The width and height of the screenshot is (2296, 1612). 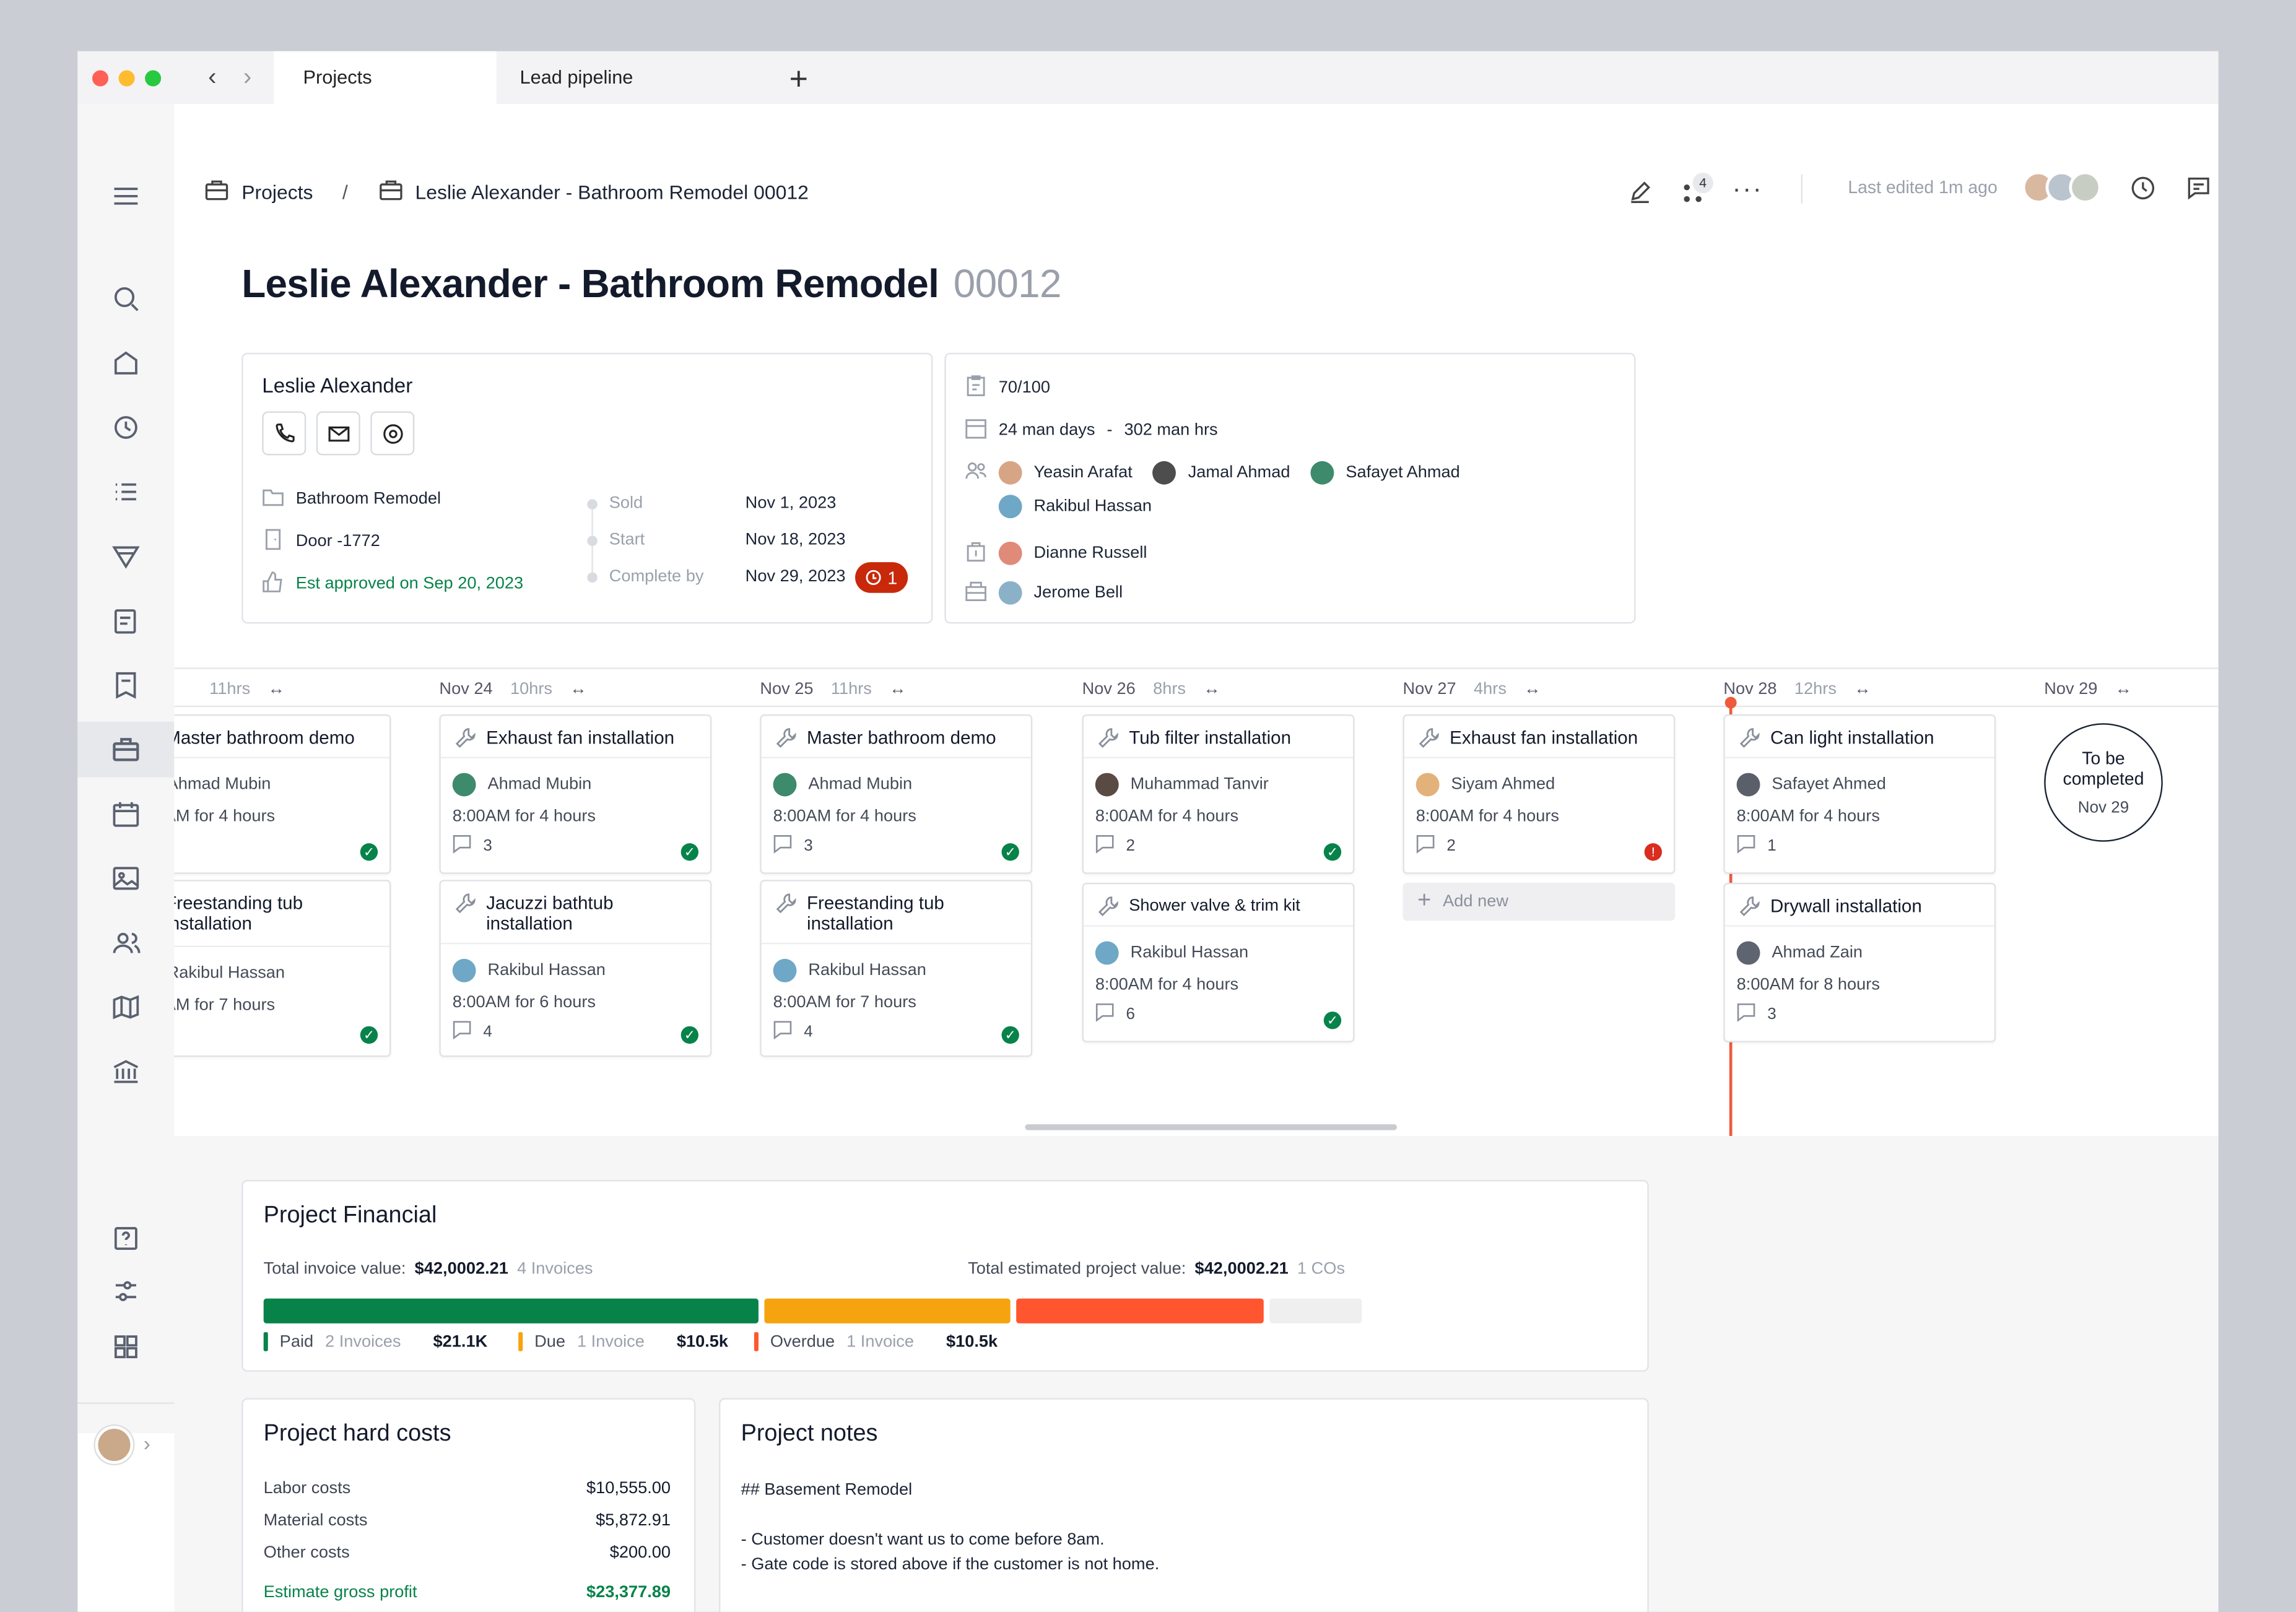 What do you see at coordinates (126, 492) in the screenshot?
I see `list-icon` at bounding box center [126, 492].